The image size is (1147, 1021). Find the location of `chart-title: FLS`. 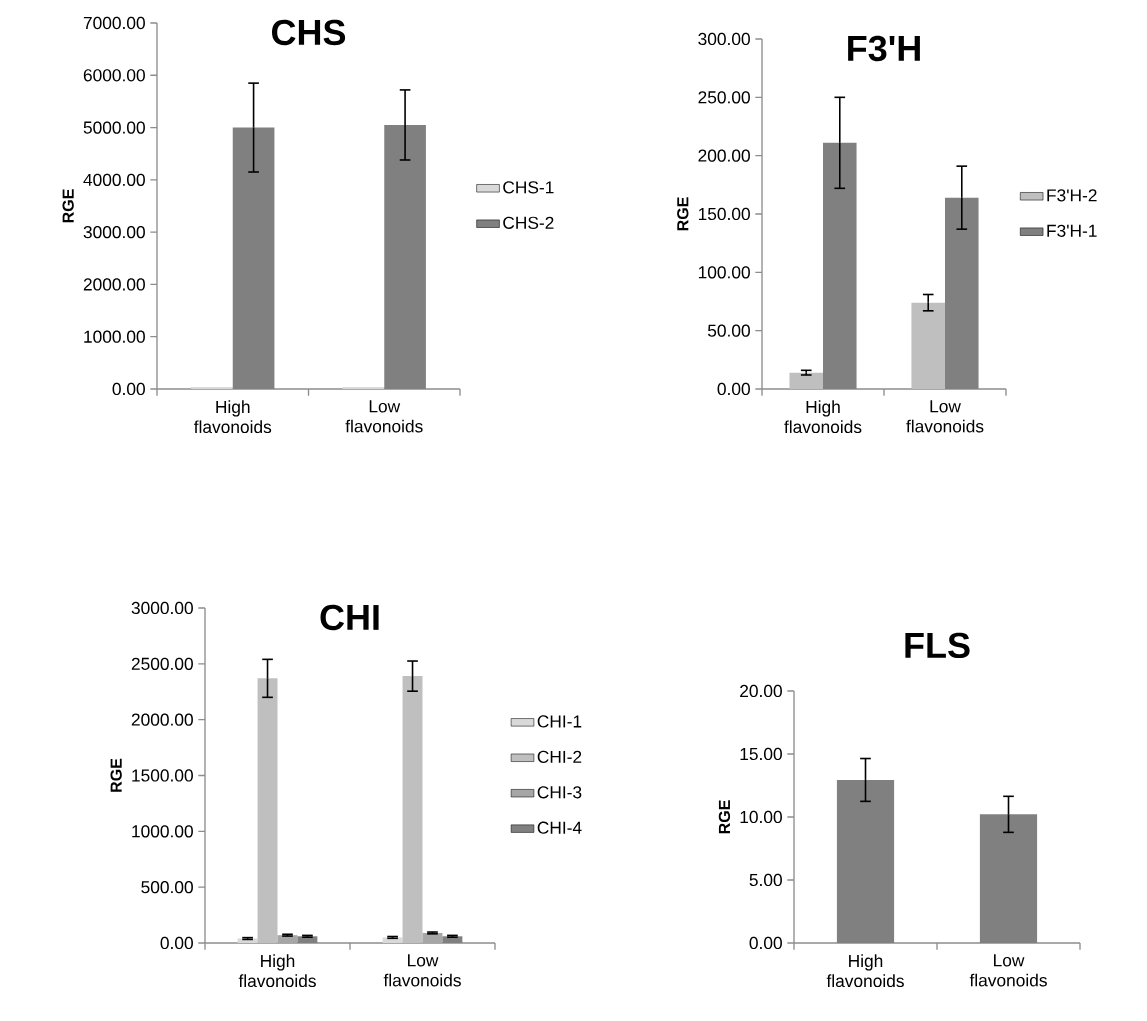

chart-title: FLS is located at coordinates (937, 645).